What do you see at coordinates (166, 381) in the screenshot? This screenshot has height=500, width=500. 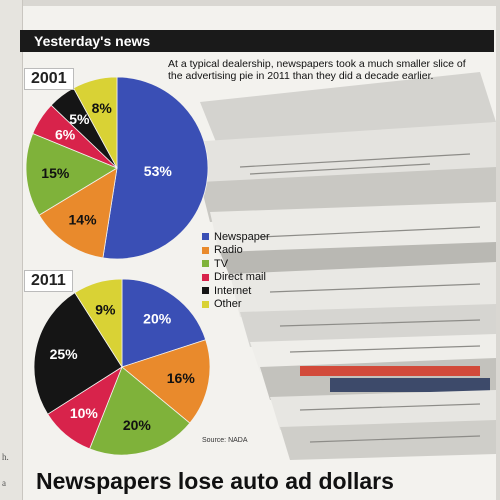 I see `pie-slice-2011-radio` at bounding box center [166, 381].